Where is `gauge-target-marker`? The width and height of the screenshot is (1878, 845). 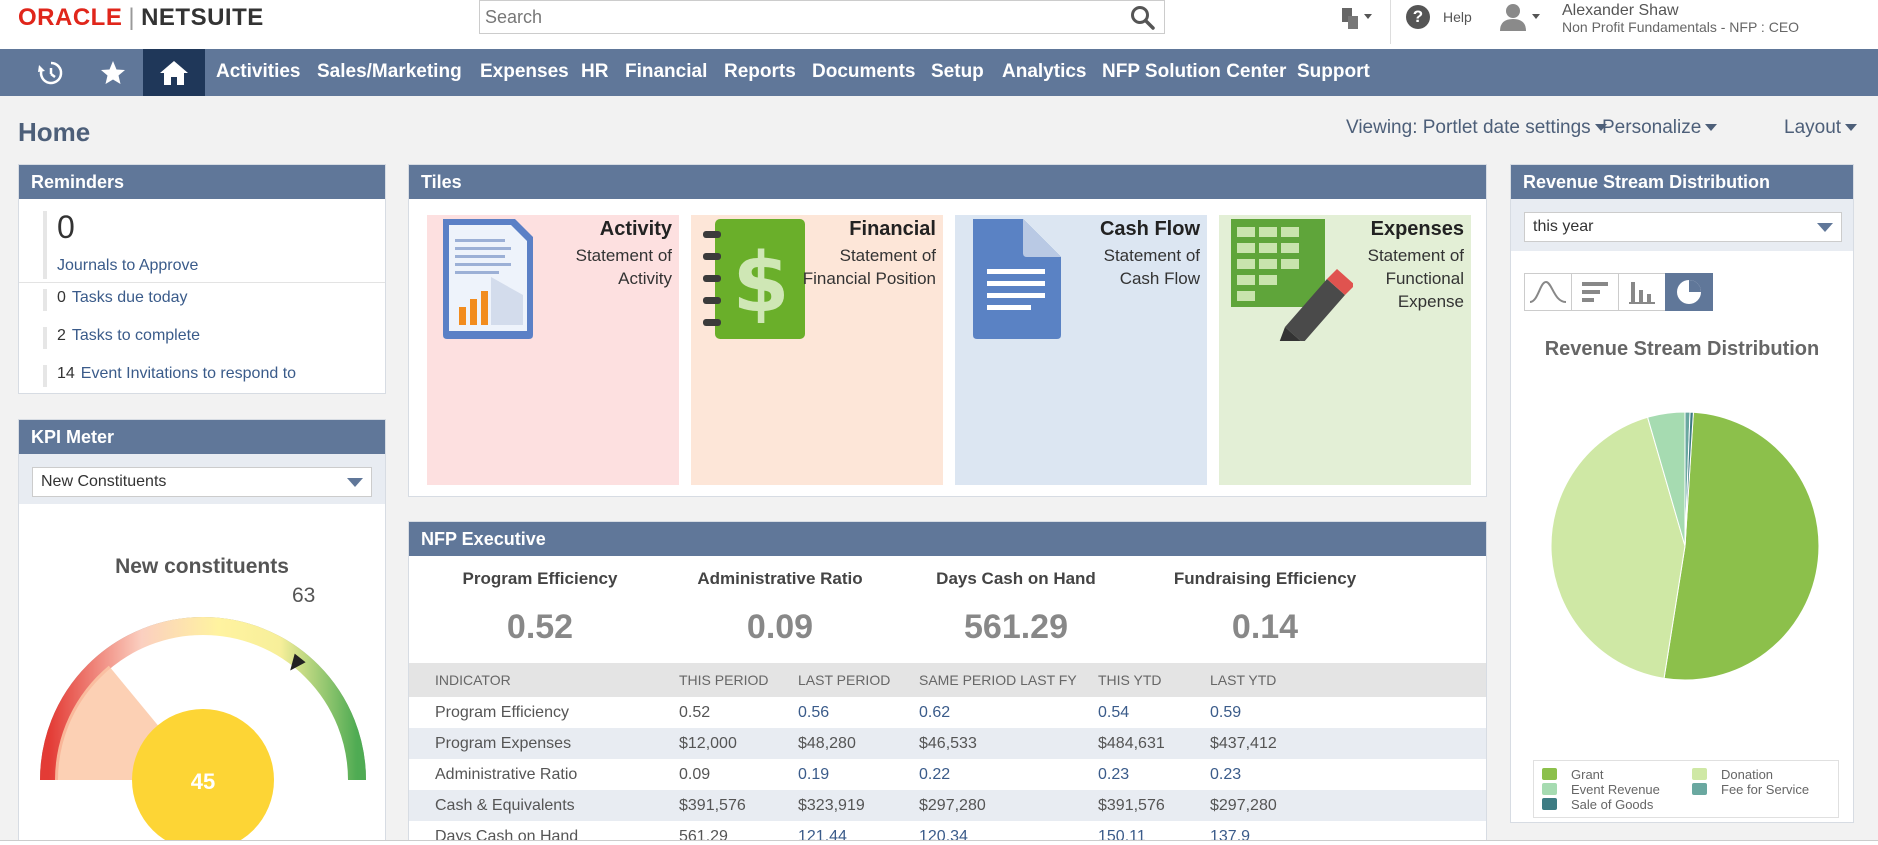 gauge-target-marker is located at coordinates (298, 662).